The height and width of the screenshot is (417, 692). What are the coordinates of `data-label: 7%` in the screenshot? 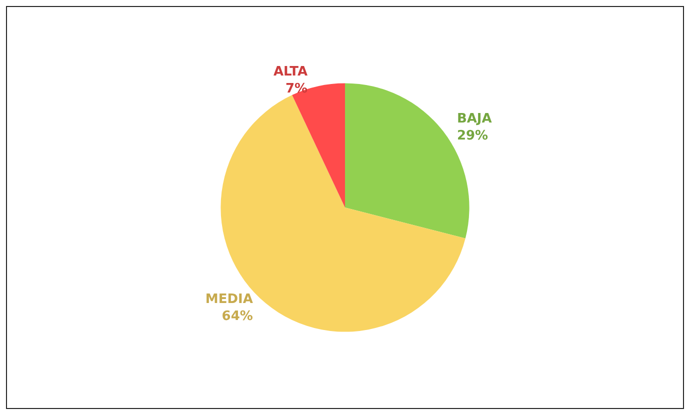 It's located at (296, 88).